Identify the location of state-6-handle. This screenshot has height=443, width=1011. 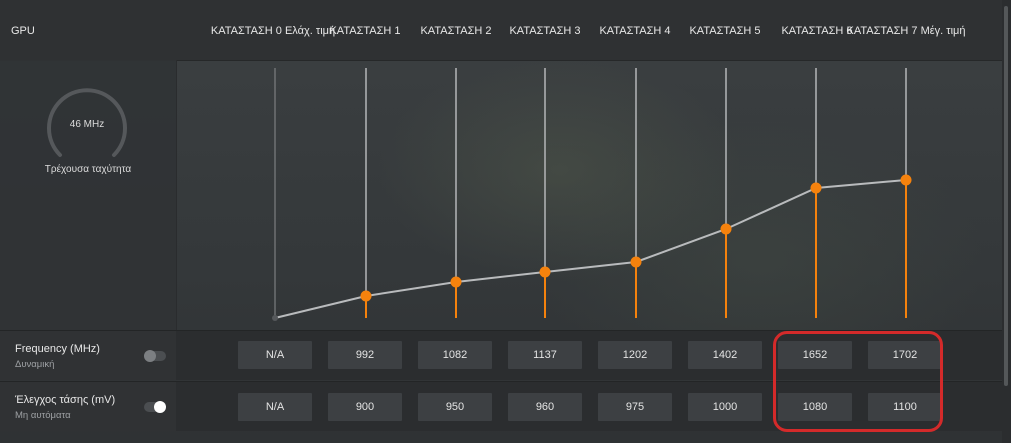
(816, 188).